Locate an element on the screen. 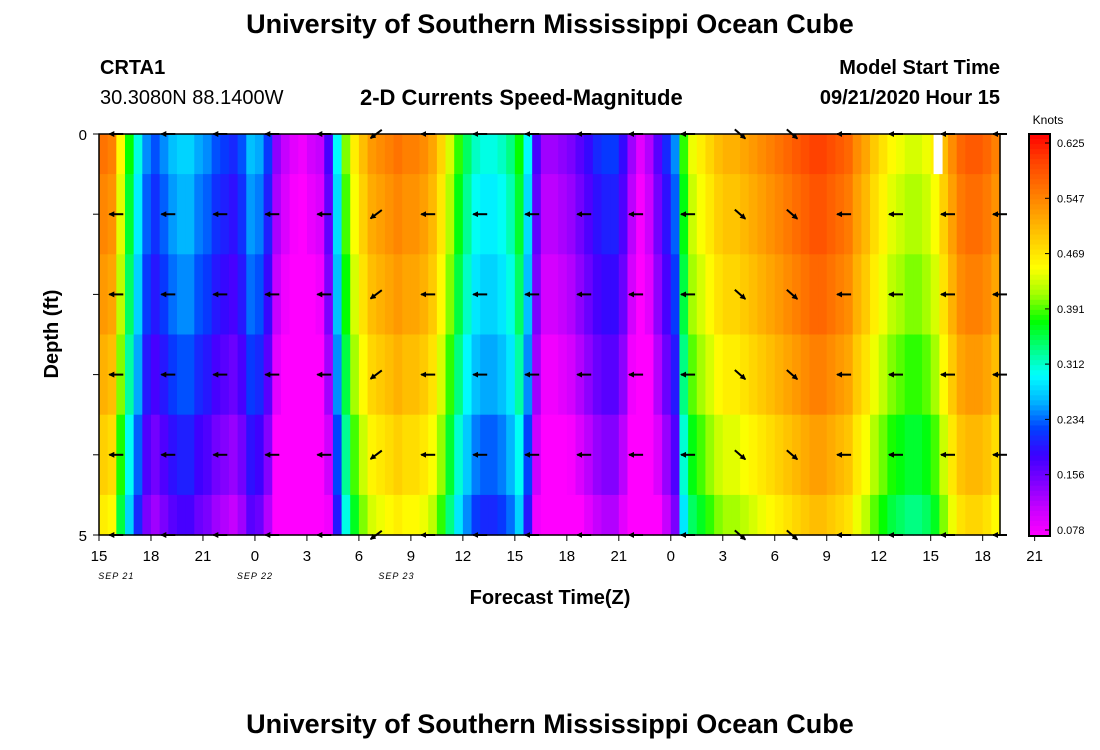 The width and height of the screenshot is (1100, 750). direction-arrow is located at coordinates (376, 454).